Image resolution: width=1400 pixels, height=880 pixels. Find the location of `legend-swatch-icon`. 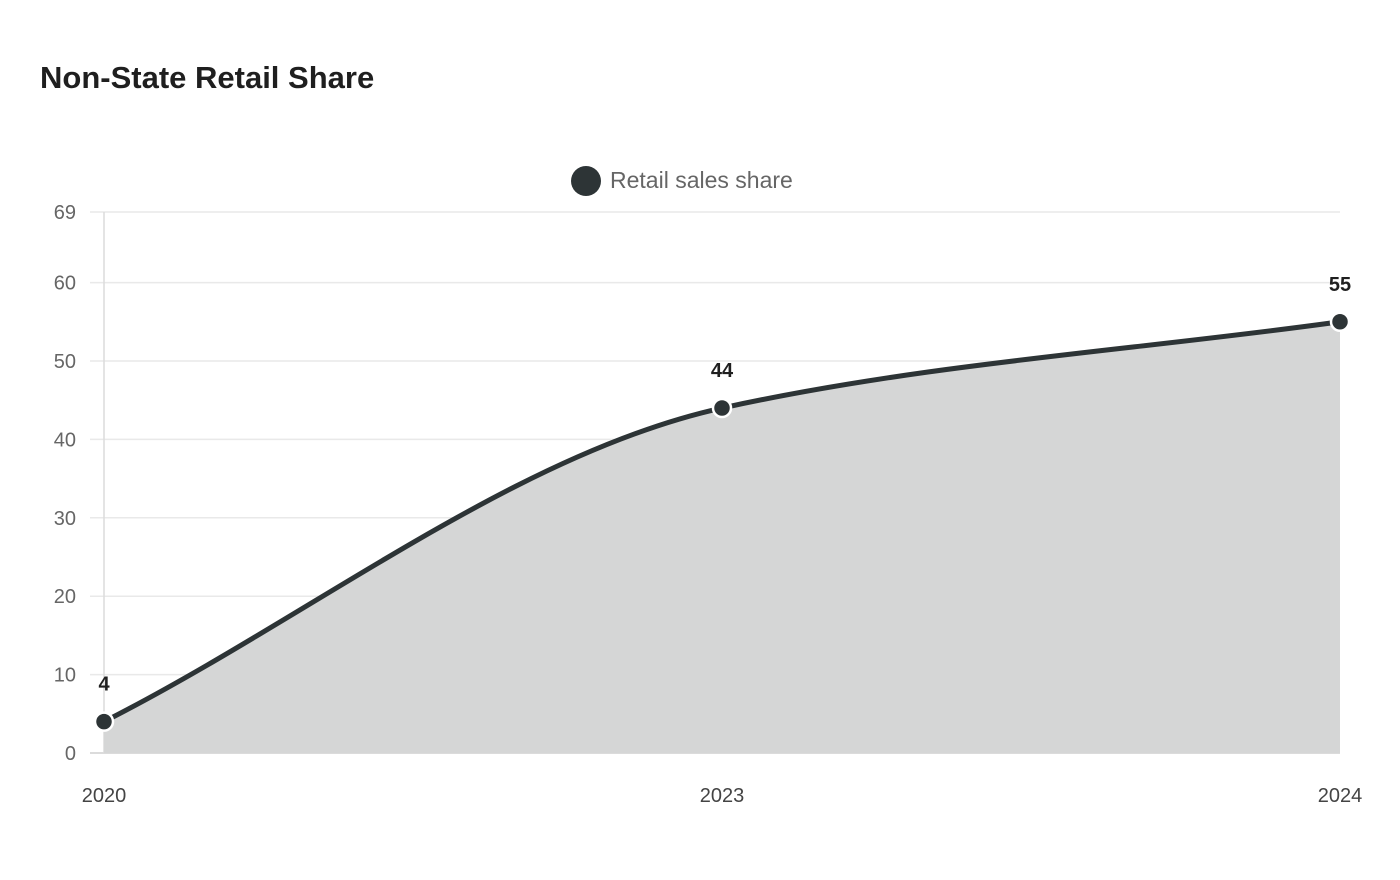

legend-swatch-icon is located at coordinates (586, 181).